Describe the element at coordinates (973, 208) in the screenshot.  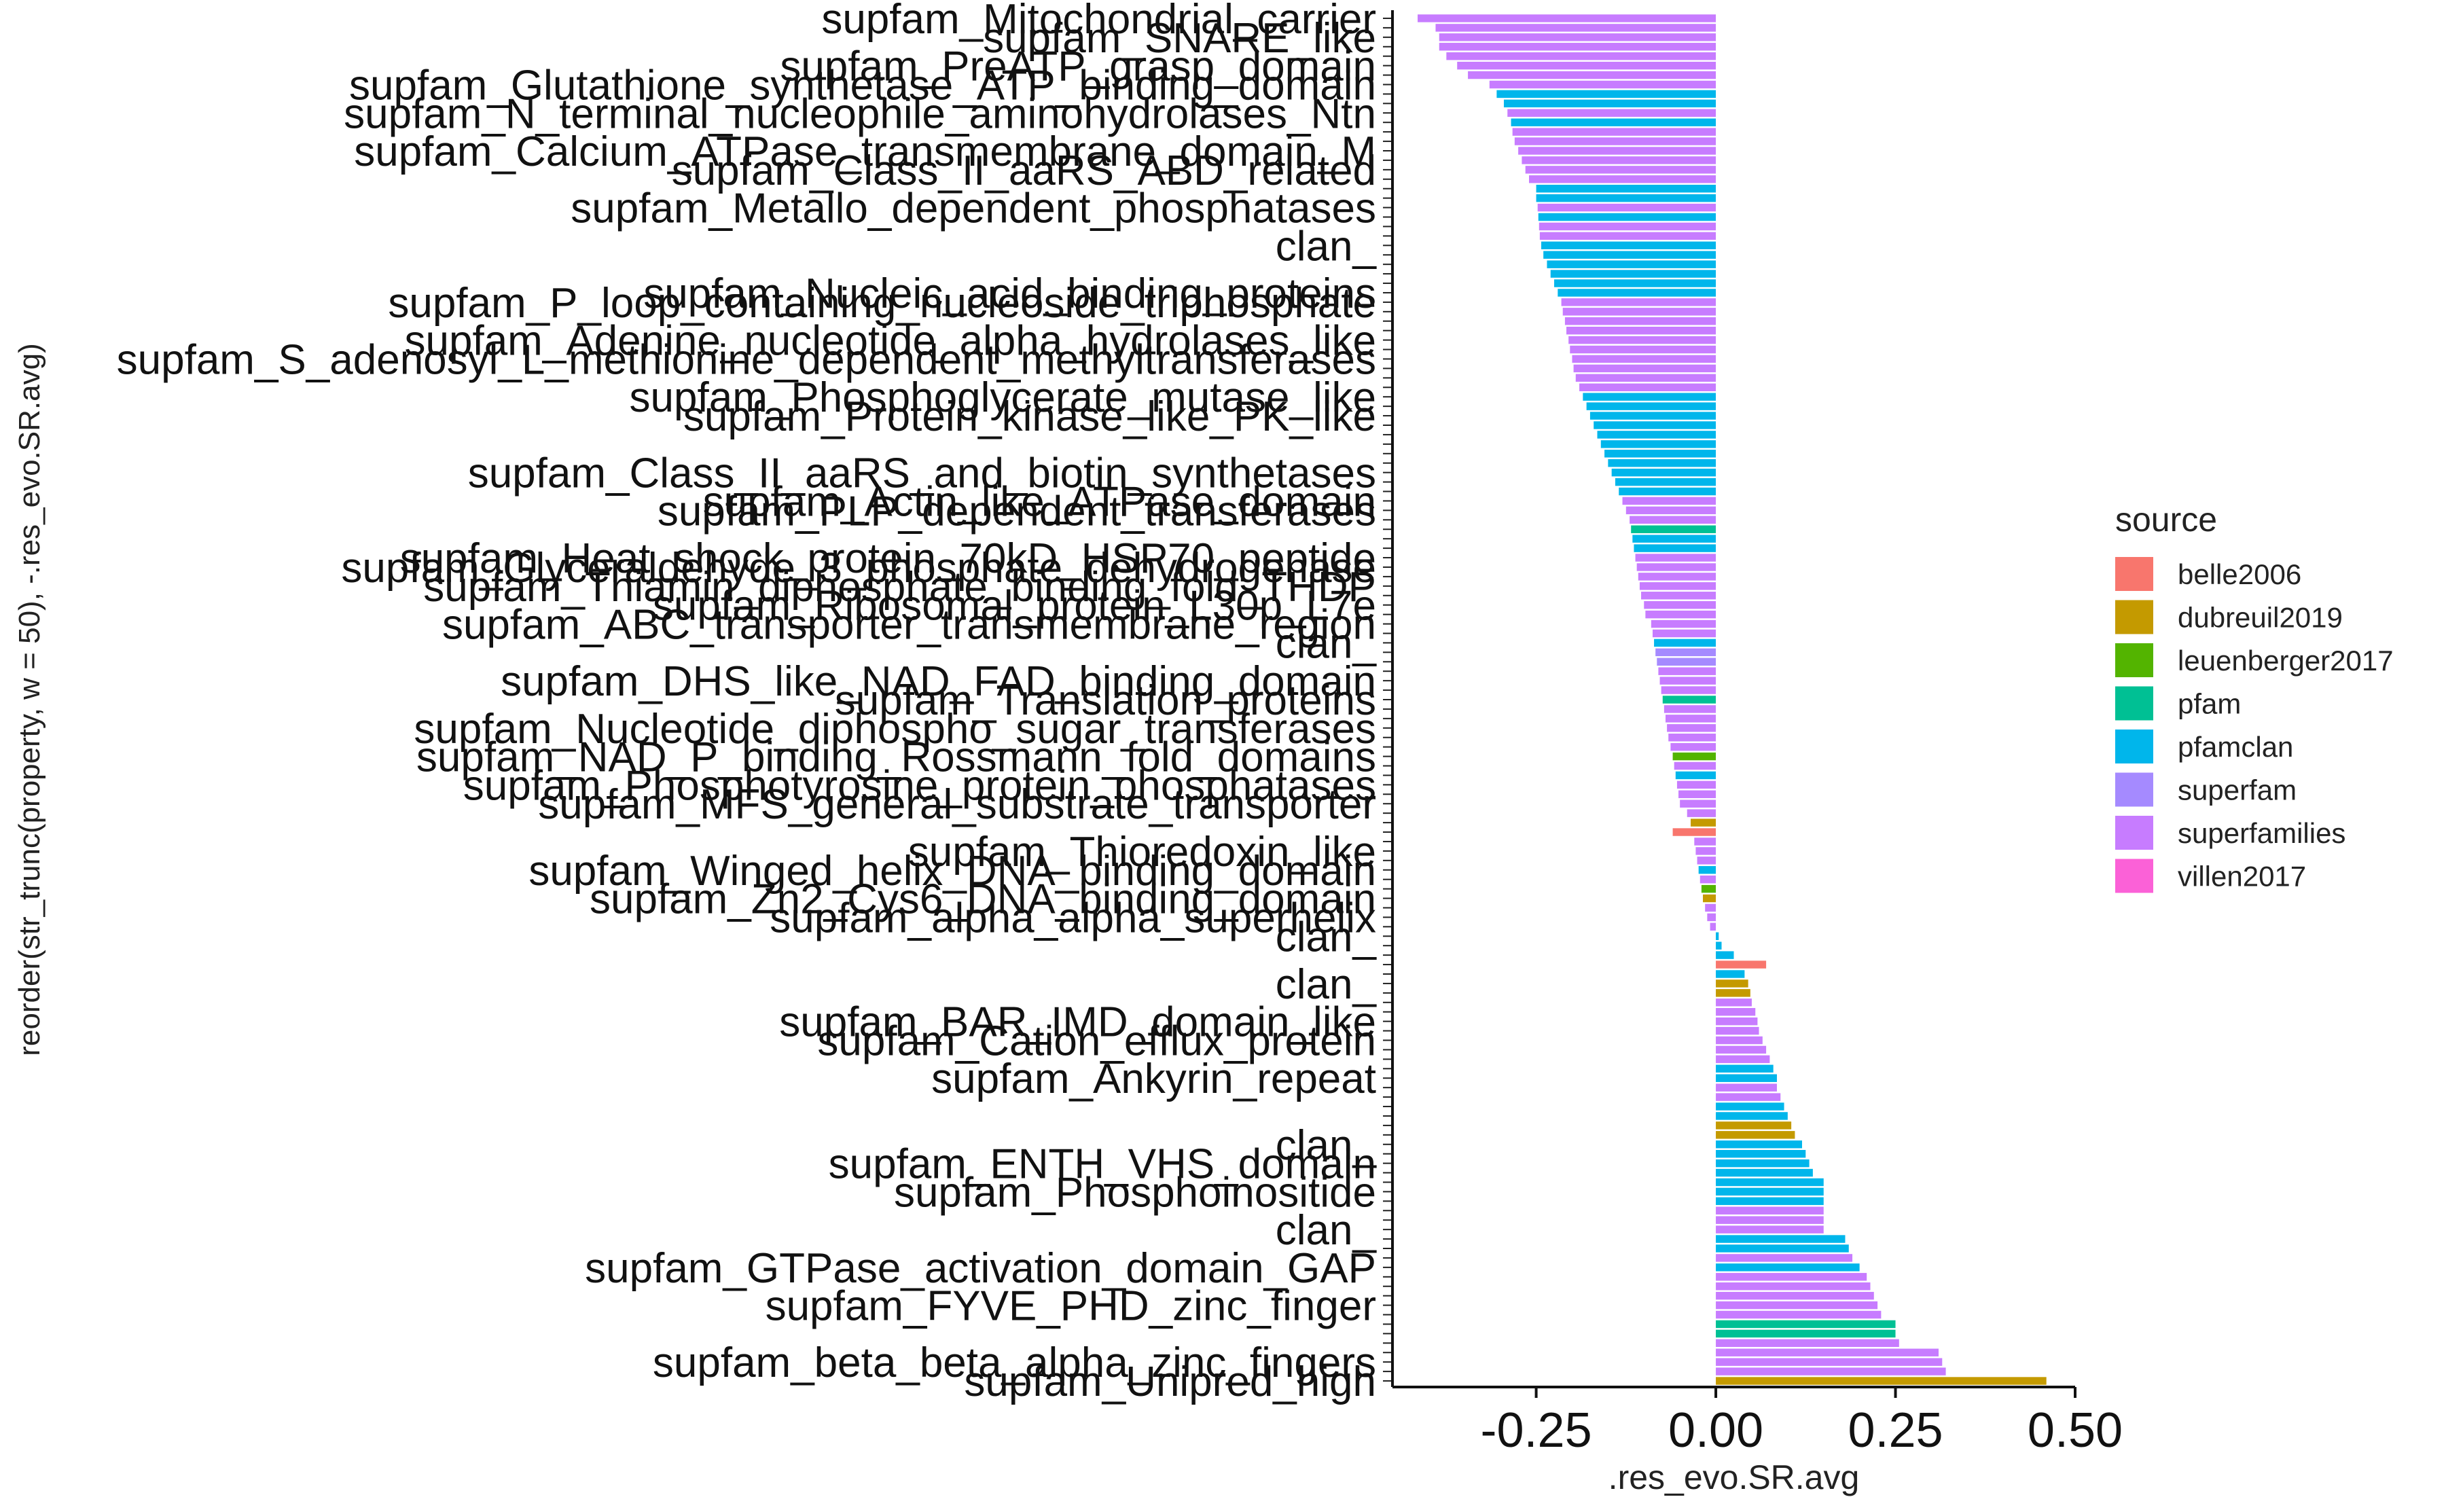
I see `category-label: supfam_Metallo_dependent_phosphatases` at that location.